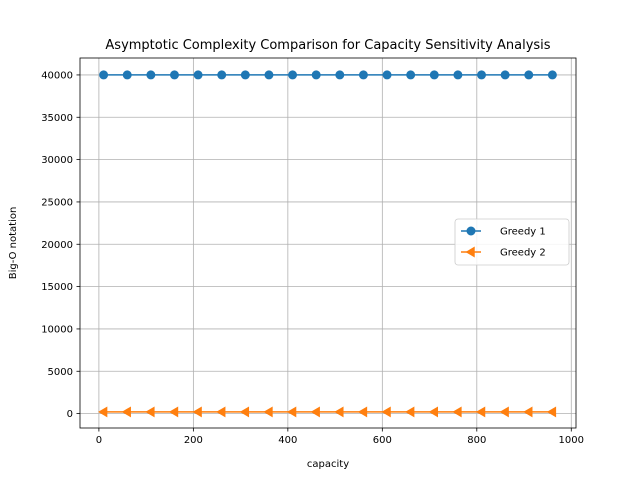  I want to click on legend-item: Greedy 2, so click(503, 252).